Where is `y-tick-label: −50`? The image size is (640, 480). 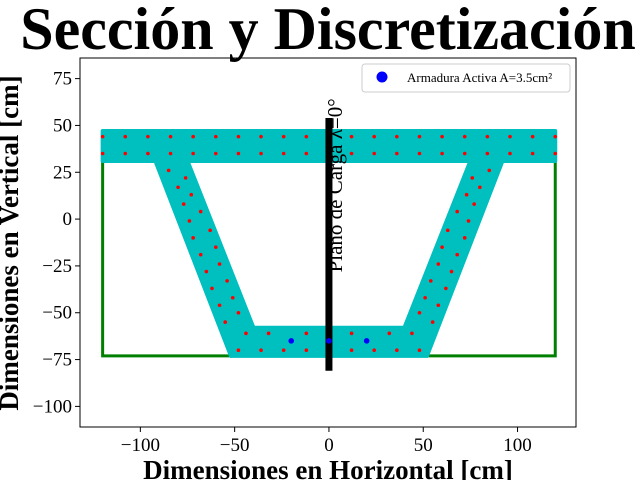 y-tick-label: −50 is located at coordinates (57, 313).